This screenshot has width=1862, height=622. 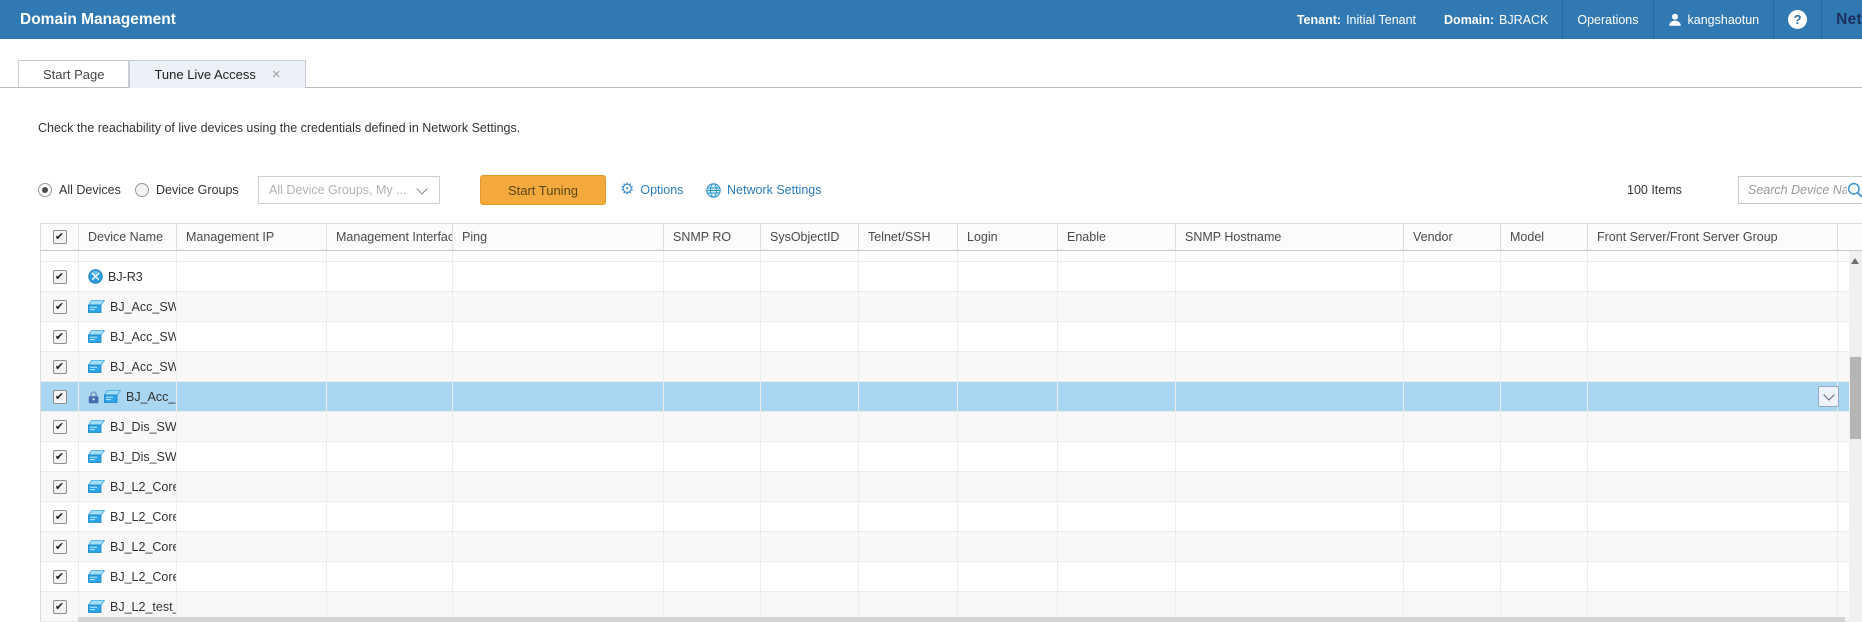 I want to click on column-header-model: Model, so click(x=1544, y=237).